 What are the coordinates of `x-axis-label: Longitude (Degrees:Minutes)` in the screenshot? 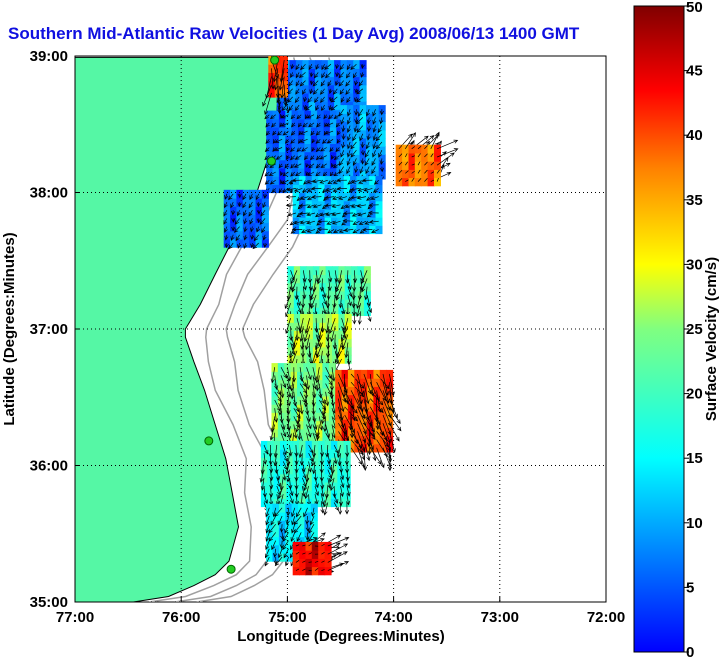 It's located at (341, 636).